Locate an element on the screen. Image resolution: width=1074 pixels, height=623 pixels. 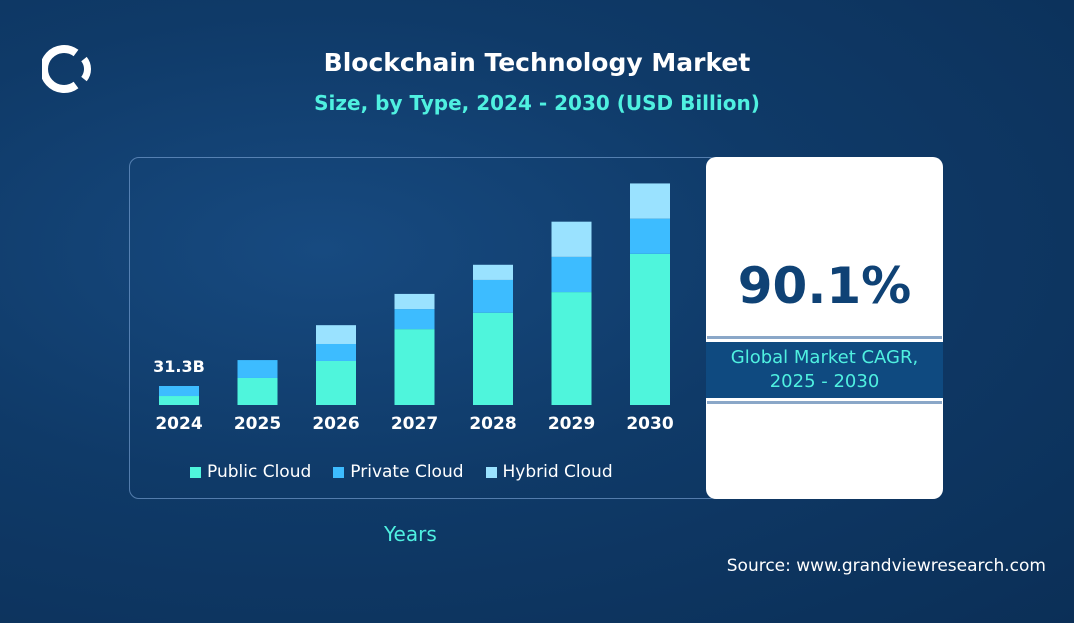
x-tick-label: 2027 is located at coordinates (414, 424).